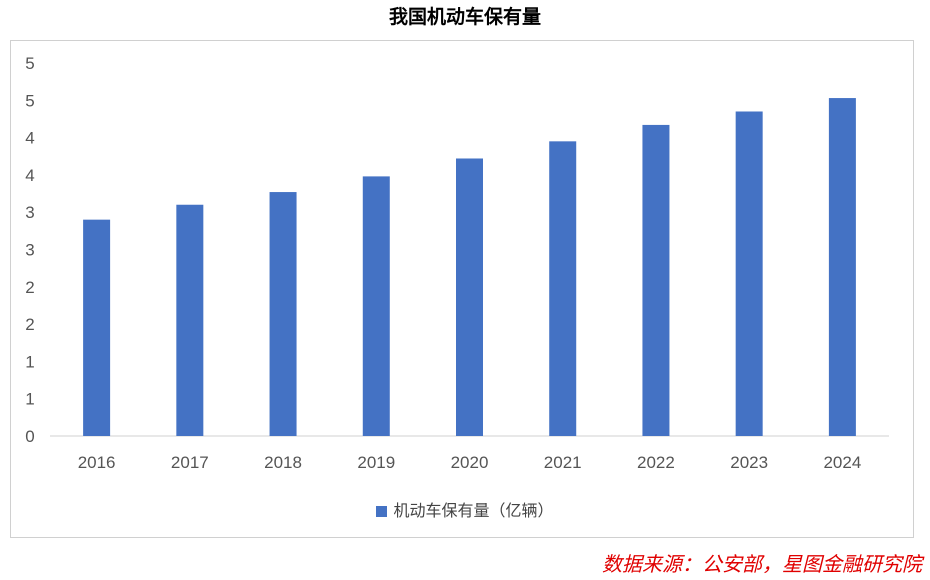 The height and width of the screenshot is (580, 930). Describe the element at coordinates (382, 511) in the screenshot. I see `legend-swatch` at that location.